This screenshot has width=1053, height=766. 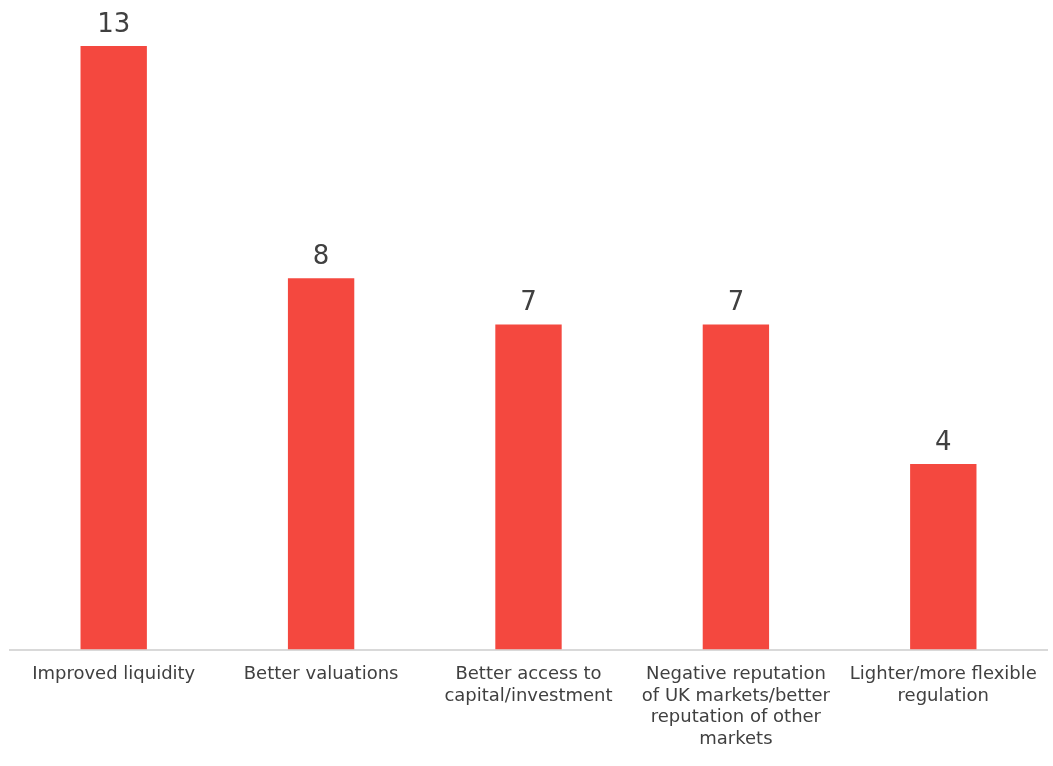 I want to click on x-tick-label: Better valuations, so click(x=321, y=673).